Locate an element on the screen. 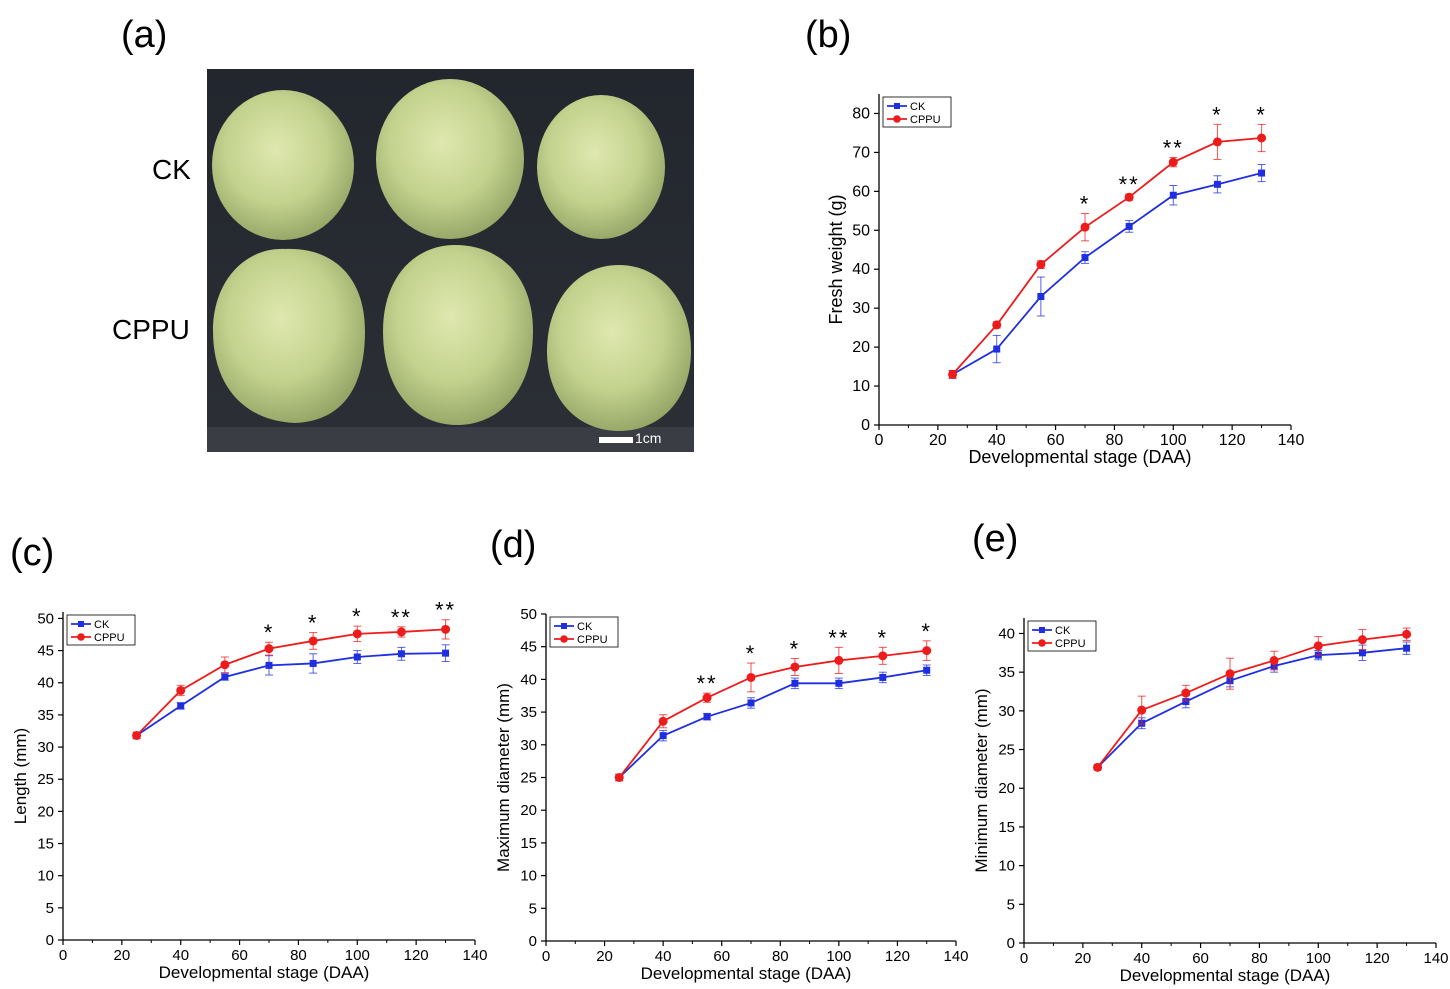 The width and height of the screenshot is (1450, 989). legend-label: CK is located at coordinates (102, 625).